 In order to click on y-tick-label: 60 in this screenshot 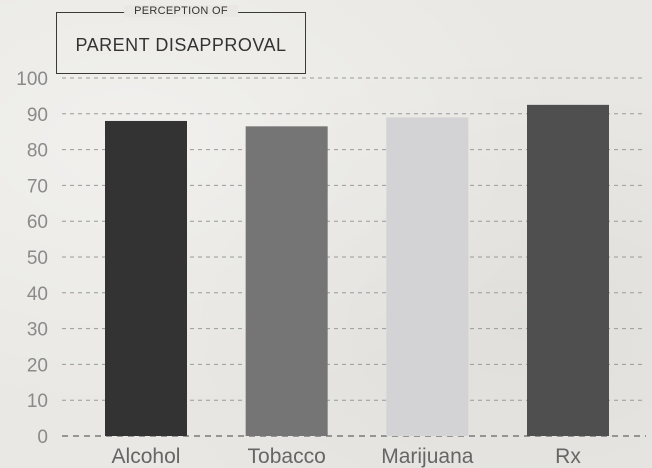, I will do `click(37, 222)`.